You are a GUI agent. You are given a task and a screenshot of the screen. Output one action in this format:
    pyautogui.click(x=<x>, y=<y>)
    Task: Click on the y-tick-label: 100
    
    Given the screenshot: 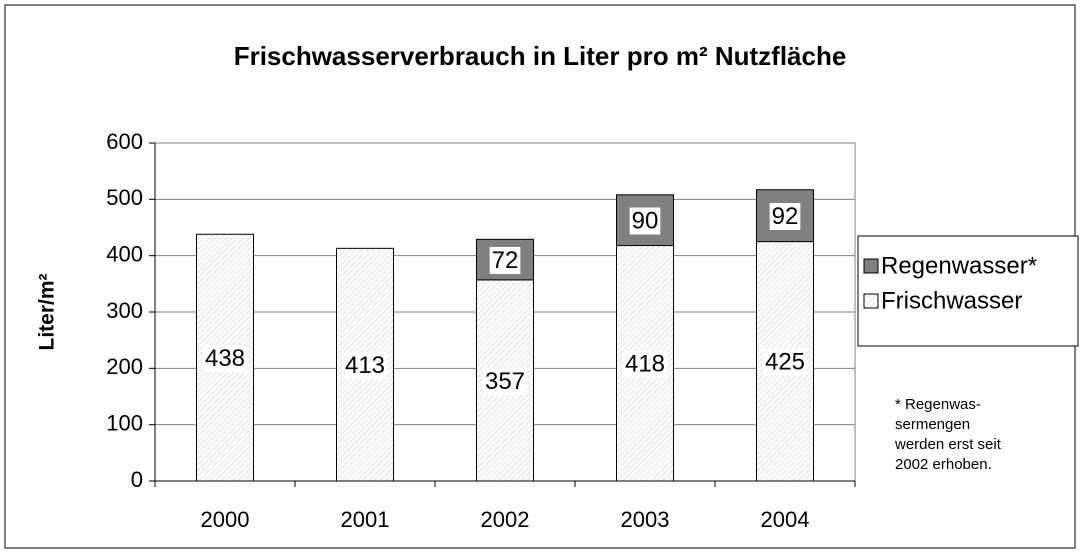 What is the action you would take?
    pyautogui.click(x=124, y=422)
    